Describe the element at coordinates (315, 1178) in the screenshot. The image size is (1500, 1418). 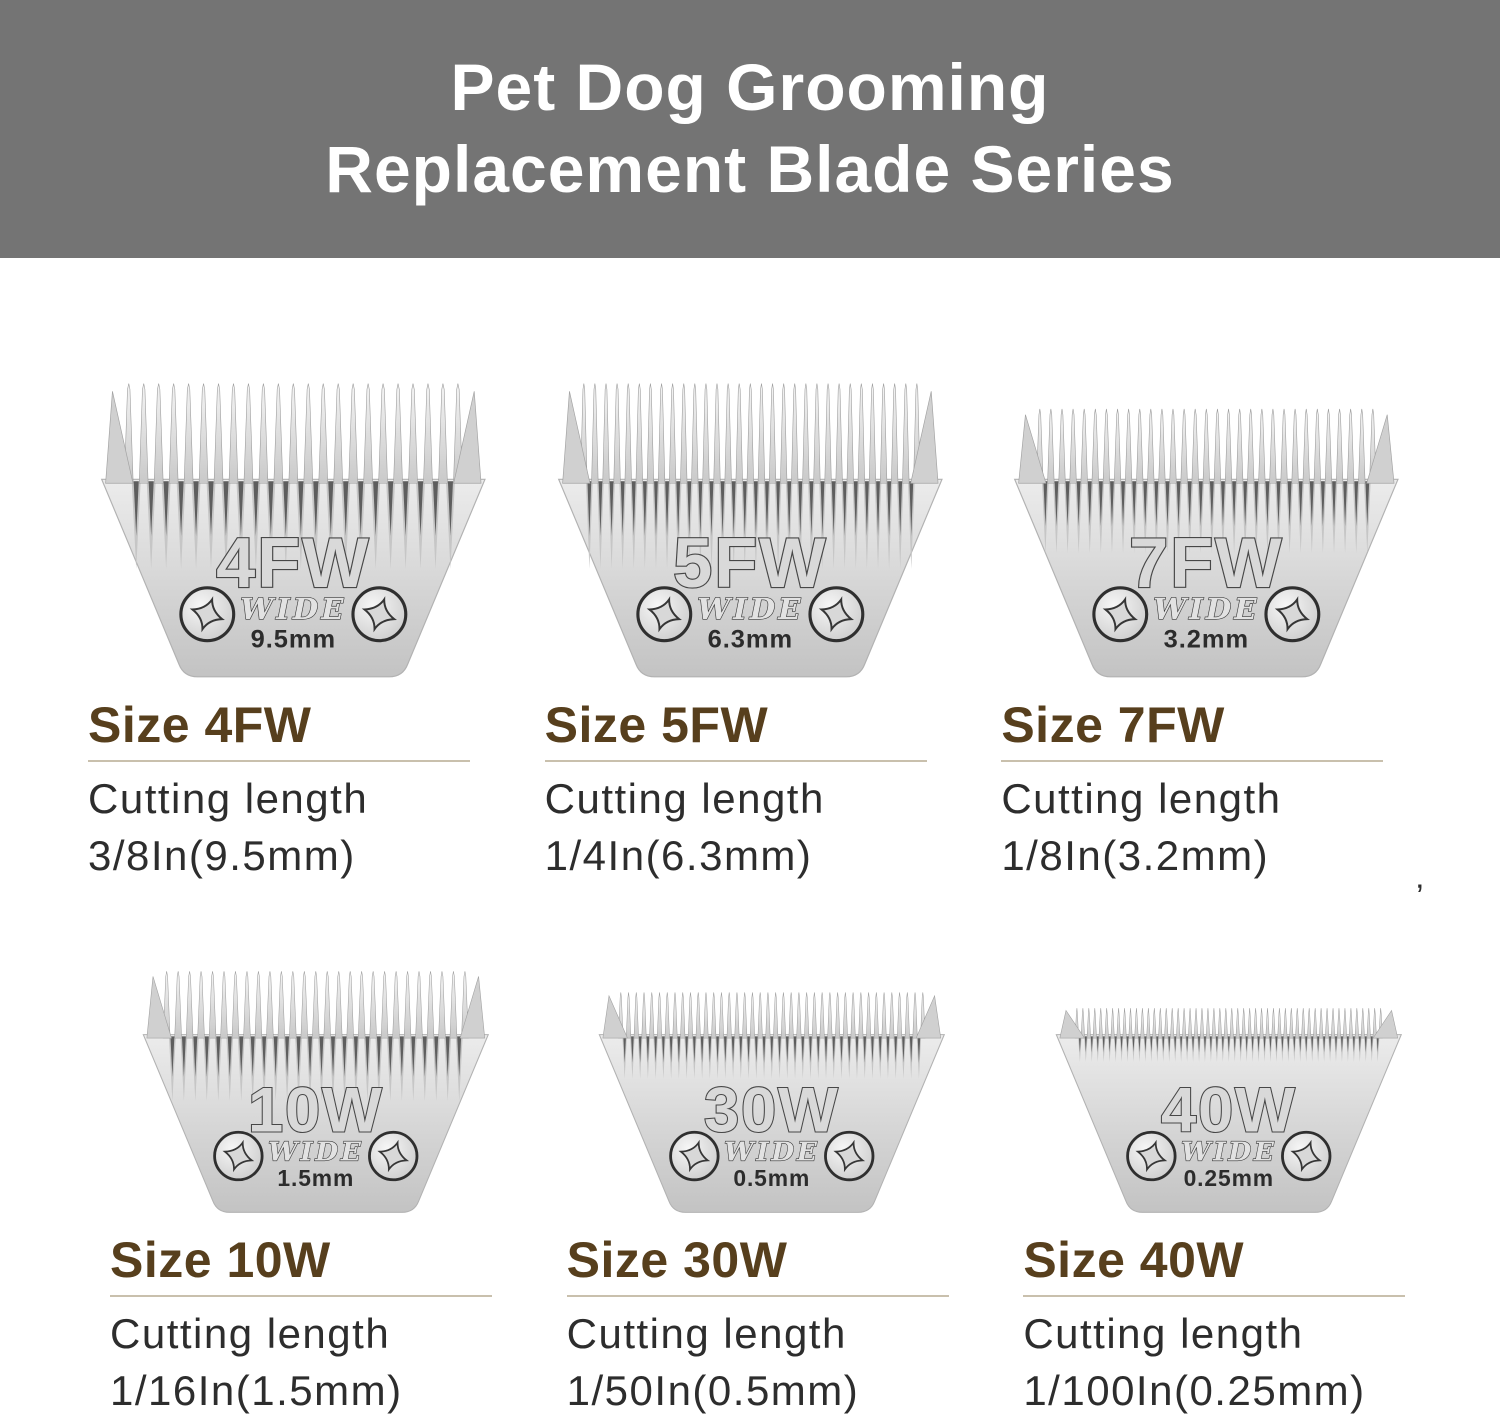
I see `blade-engraving-mm: 1.5mm` at that location.